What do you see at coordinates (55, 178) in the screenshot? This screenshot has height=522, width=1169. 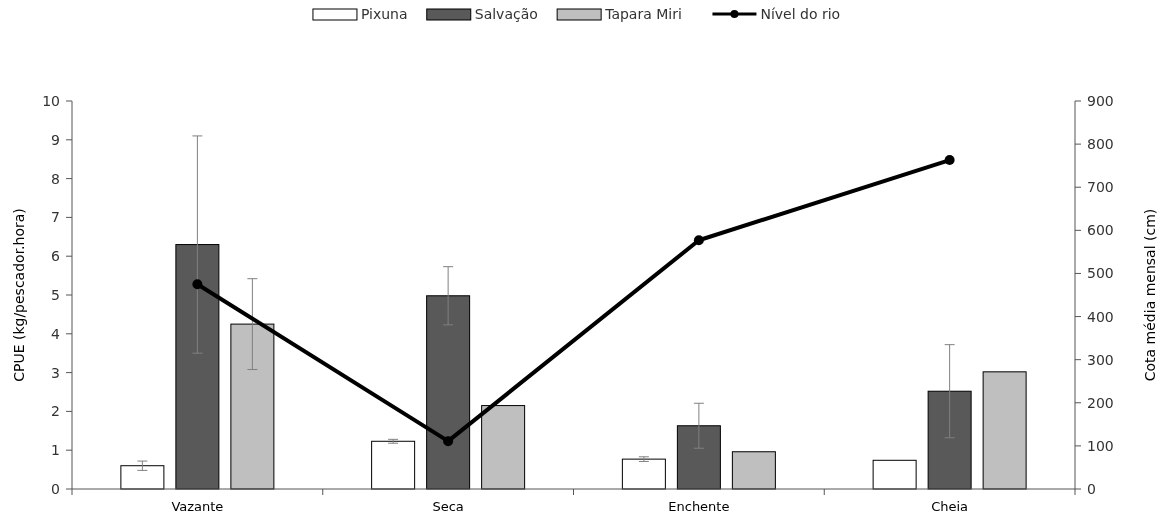 I see `y-tick-label: 8` at bounding box center [55, 178].